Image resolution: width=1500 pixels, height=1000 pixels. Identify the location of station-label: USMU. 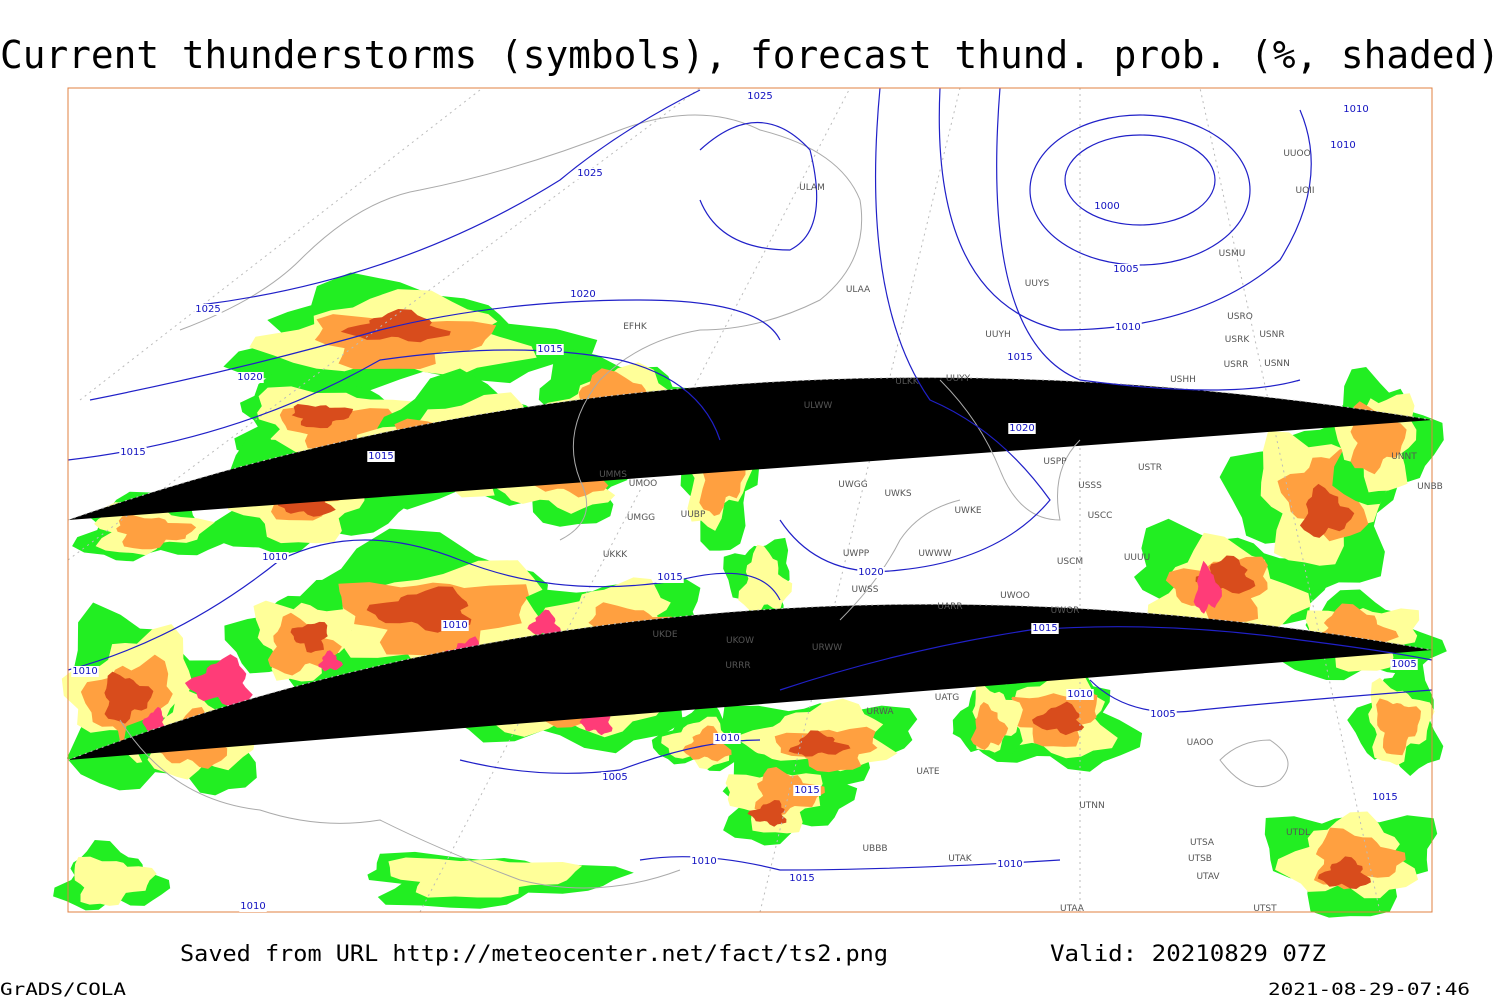
(1232, 254).